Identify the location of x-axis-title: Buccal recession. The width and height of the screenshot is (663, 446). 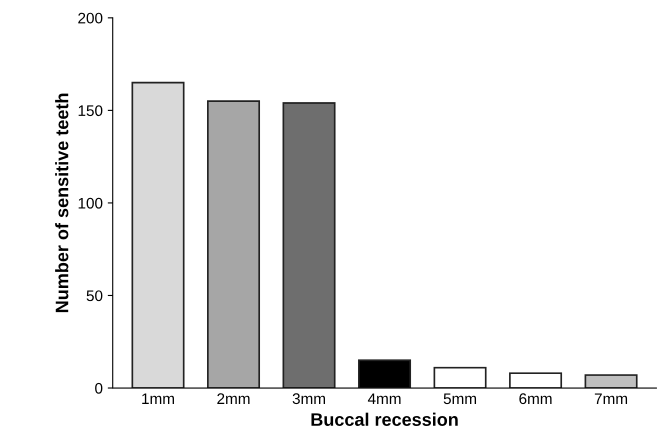
(384, 419).